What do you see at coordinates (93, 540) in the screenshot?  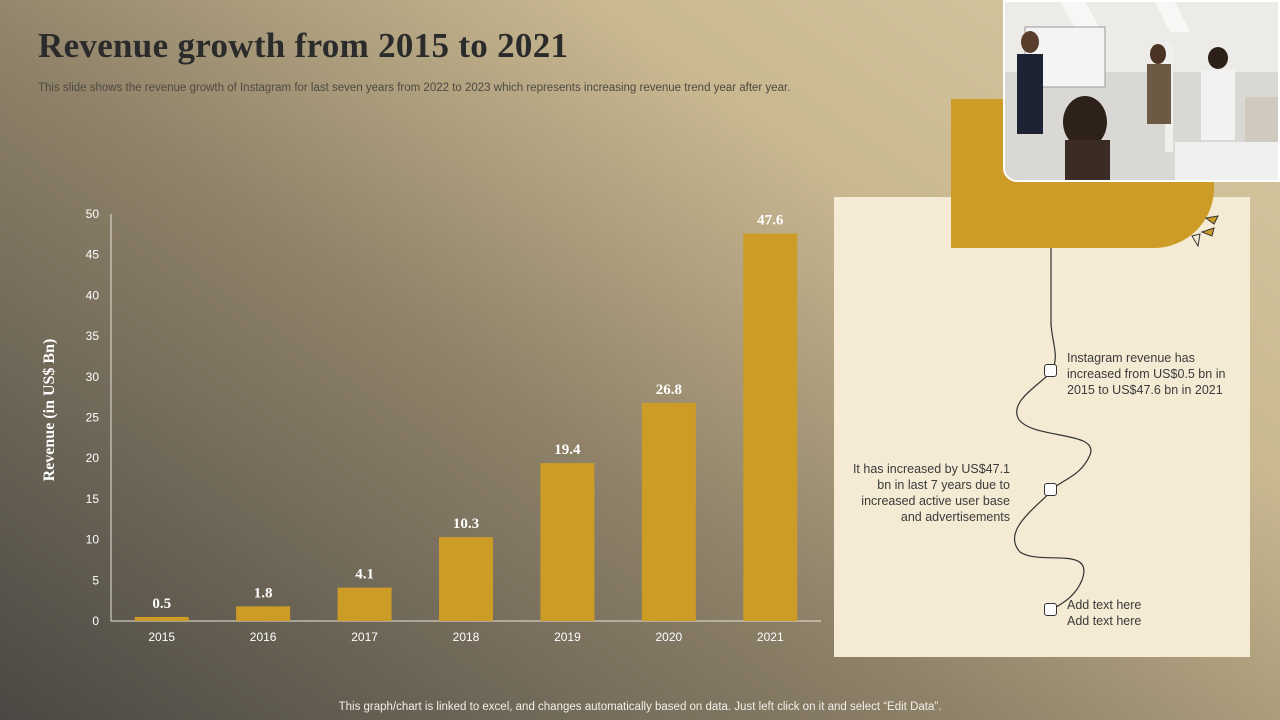 I see `y-tick-label: 10` at bounding box center [93, 540].